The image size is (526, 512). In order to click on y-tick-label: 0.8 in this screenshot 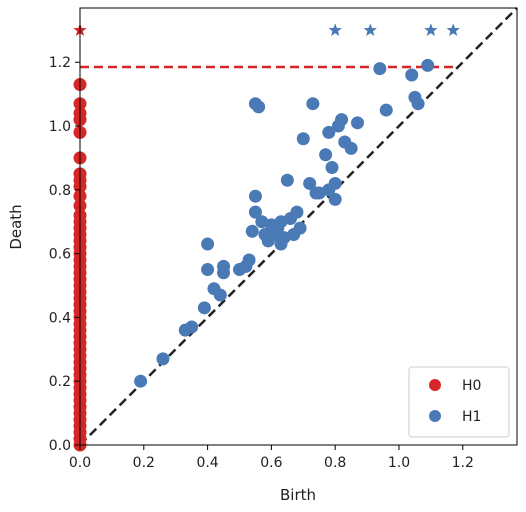, I will do `click(60, 191)`.